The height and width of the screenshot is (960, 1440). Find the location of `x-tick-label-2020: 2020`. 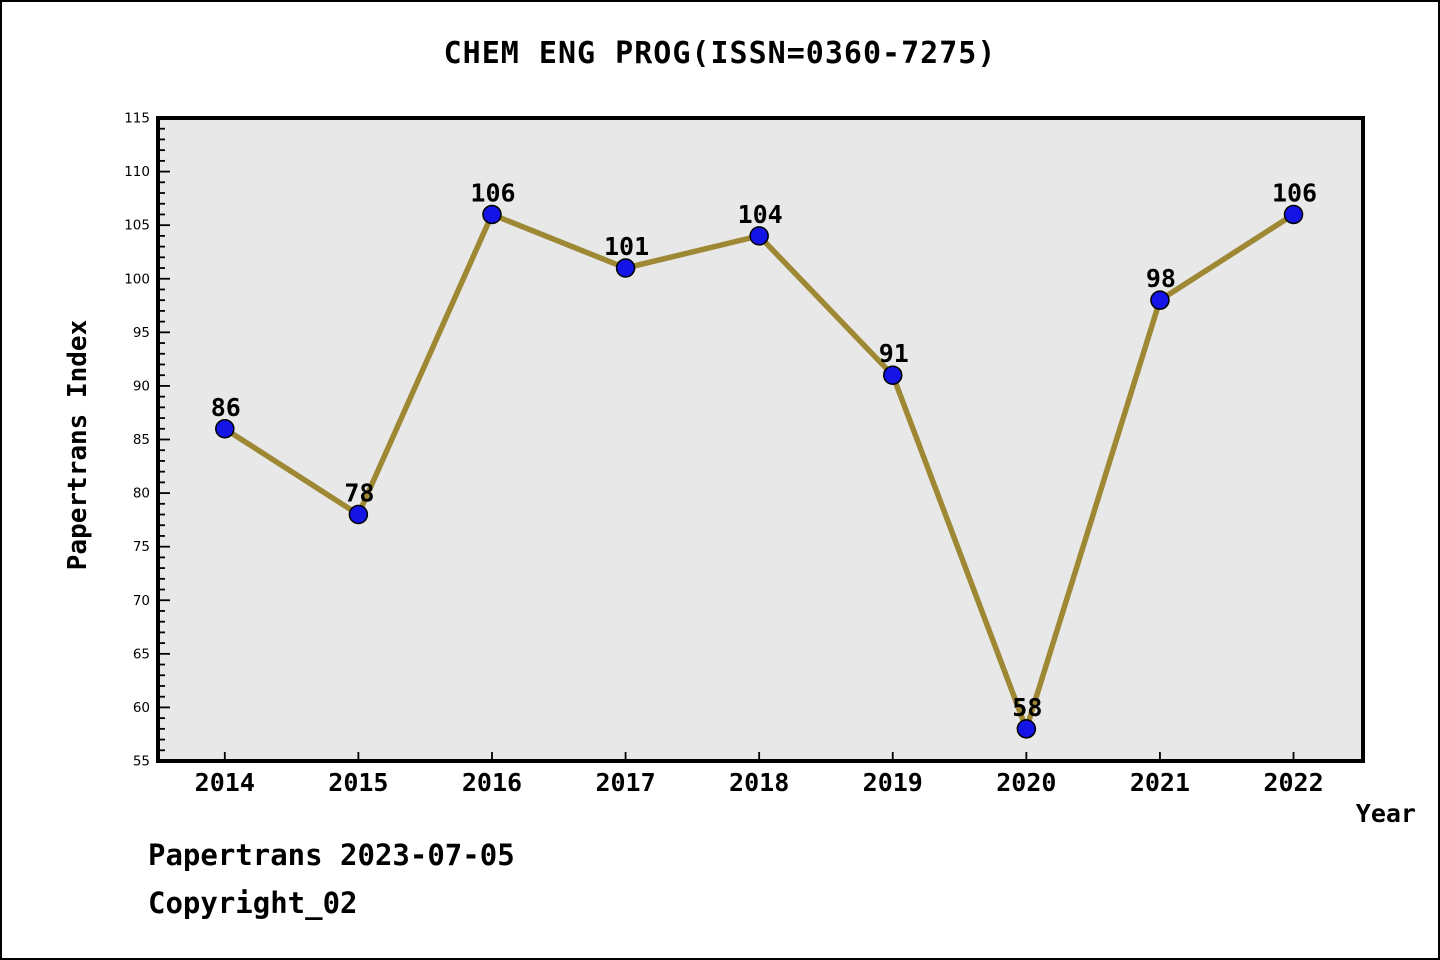

x-tick-label-2020: 2020 is located at coordinates (1026, 782).